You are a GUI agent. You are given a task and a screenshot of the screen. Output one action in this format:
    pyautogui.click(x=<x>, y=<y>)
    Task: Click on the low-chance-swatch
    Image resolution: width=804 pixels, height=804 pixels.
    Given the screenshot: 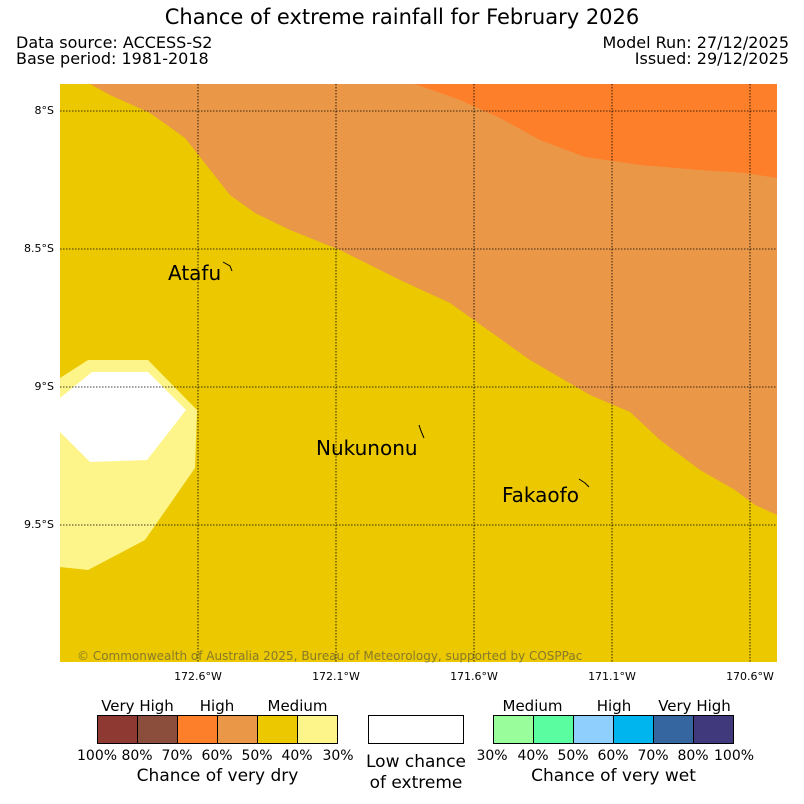 What is the action you would take?
    pyautogui.click(x=416, y=729)
    